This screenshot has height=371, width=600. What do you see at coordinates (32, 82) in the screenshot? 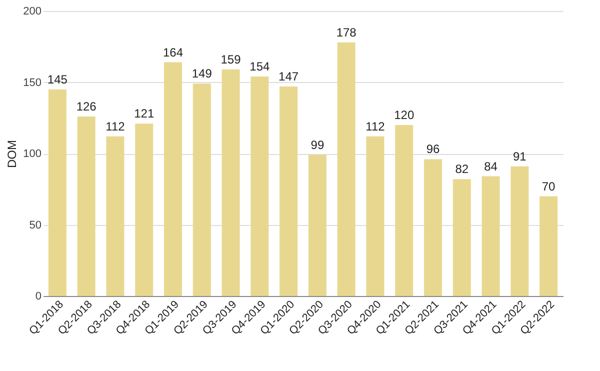
I see `y-tick-label: 150` at bounding box center [32, 82].